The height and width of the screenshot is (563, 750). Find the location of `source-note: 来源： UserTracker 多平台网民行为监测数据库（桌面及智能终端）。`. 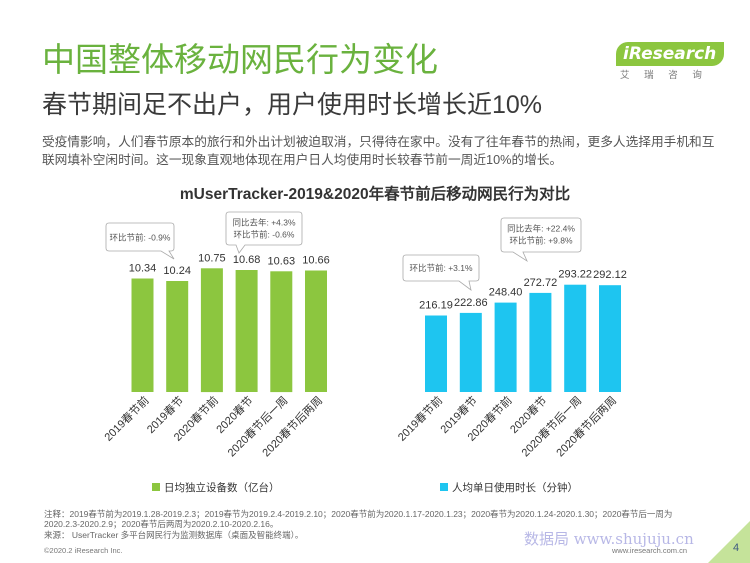

source-note: 来源： UserTracker 多平台网民行为监测数据库（桌面及智能终端）。 is located at coordinates (174, 535).